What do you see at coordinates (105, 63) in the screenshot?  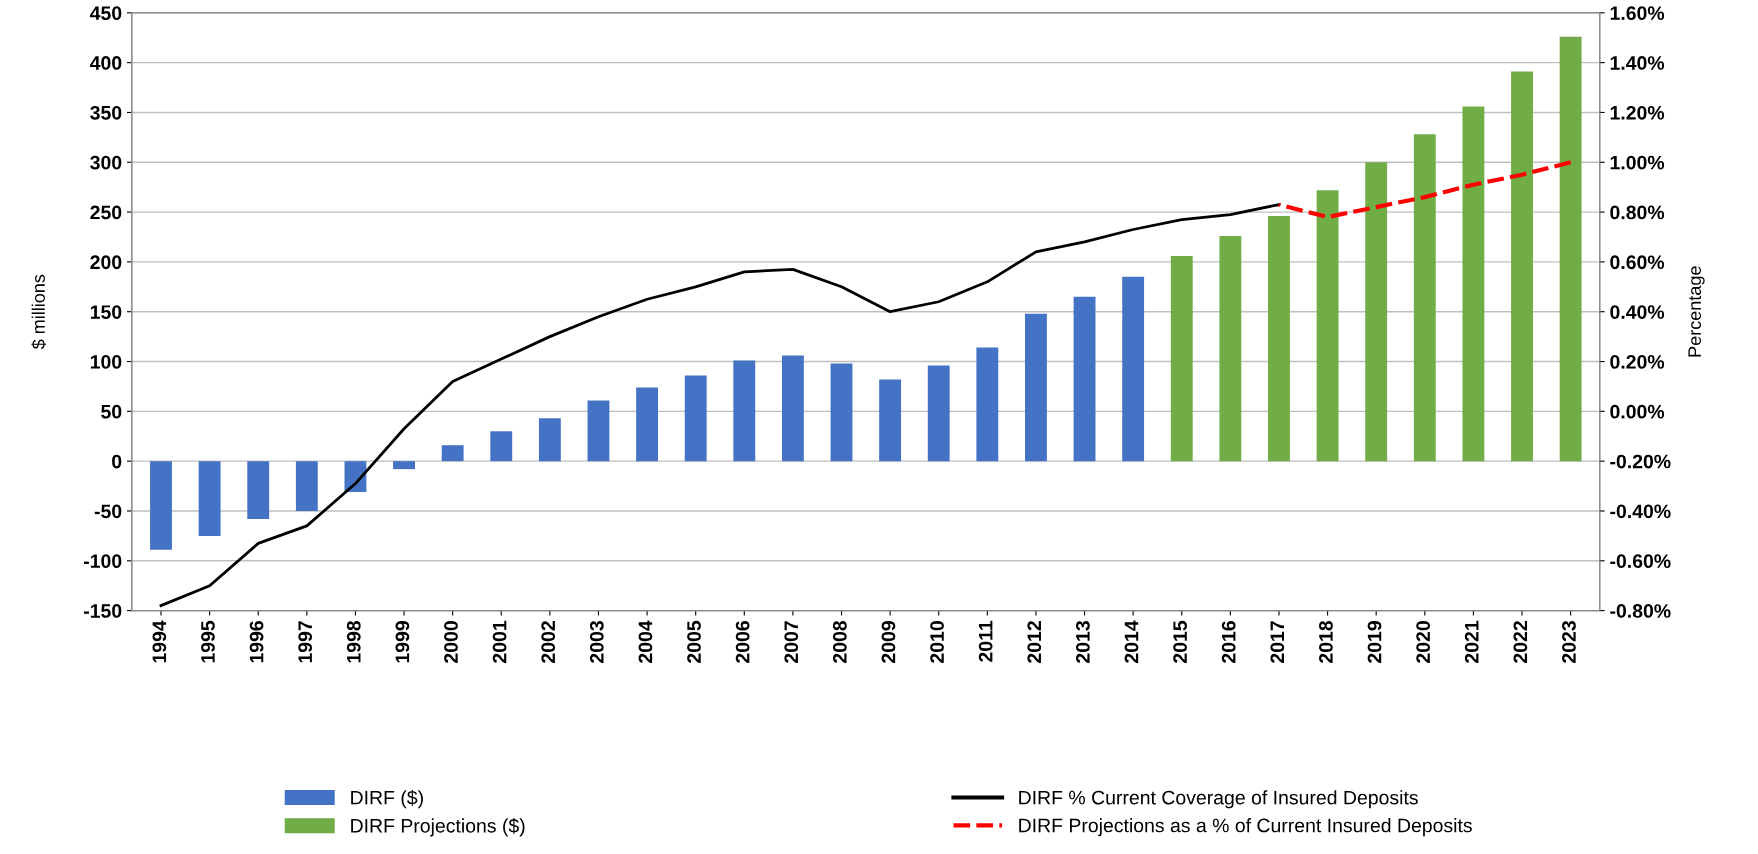 I see `y-tick-label: 400` at bounding box center [105, 63].